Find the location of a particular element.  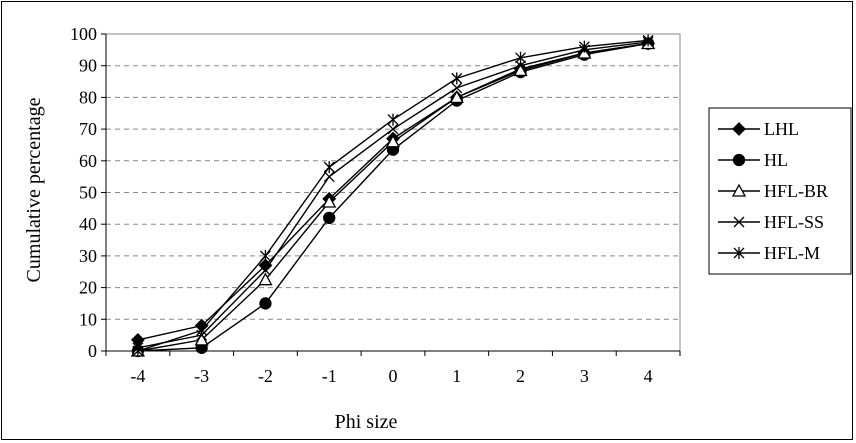

x-tick-label: 4 is located at coordinates (648, 376).